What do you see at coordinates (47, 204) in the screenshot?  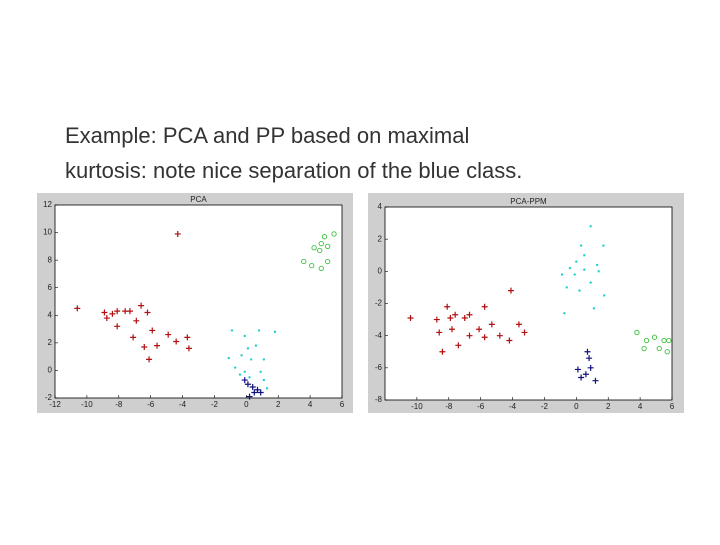 I see `y-tick-label: 12` at bounding box center [47, 204].